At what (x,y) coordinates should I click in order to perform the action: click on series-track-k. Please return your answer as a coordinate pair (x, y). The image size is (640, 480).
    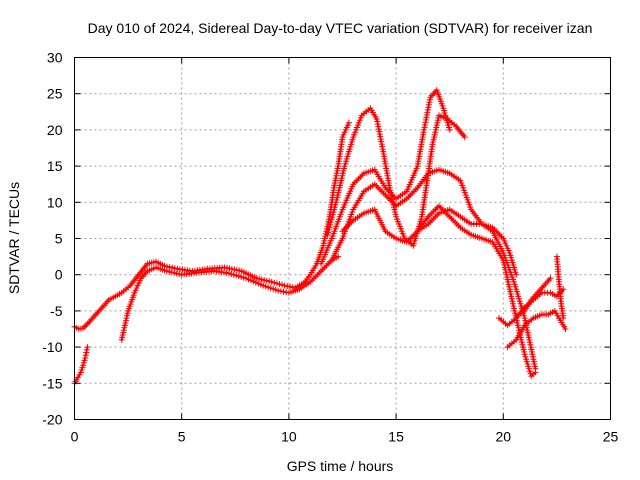
    Looking at the image, I should click on (536, 329).